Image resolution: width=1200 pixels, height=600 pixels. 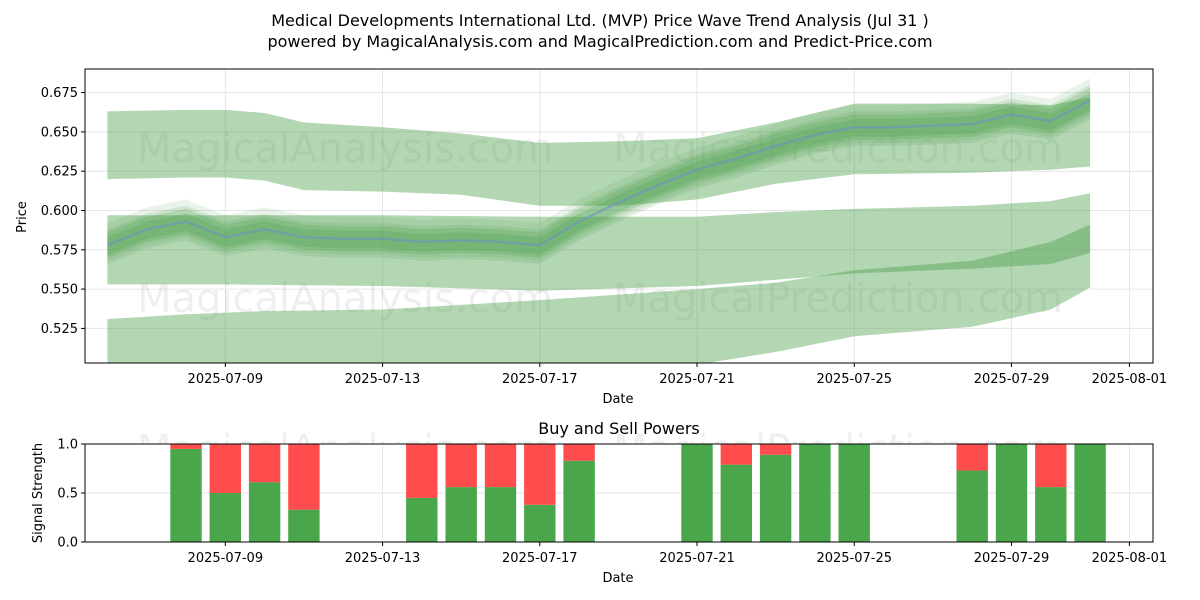 What do you see at coordinates (67, 445) in the screenshot?
I see `signal-y-tick-label-2: 1.0` at bounding box center [67, 445].